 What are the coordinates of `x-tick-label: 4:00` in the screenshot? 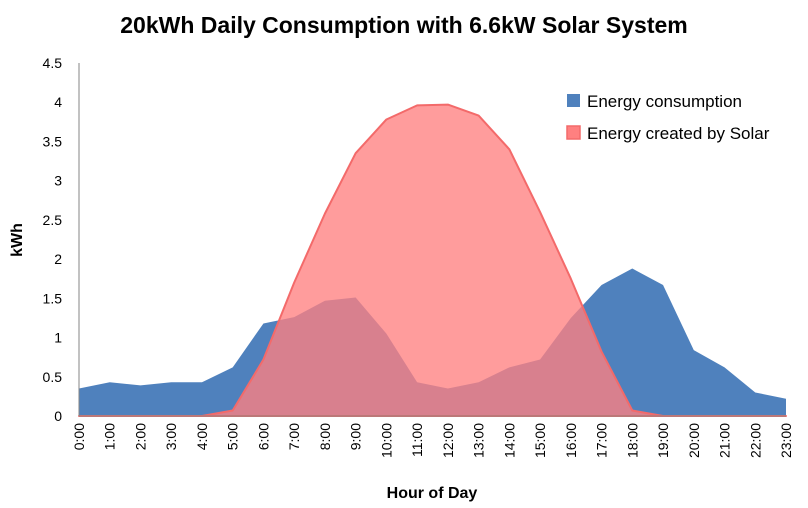 It's located at (202, 436).